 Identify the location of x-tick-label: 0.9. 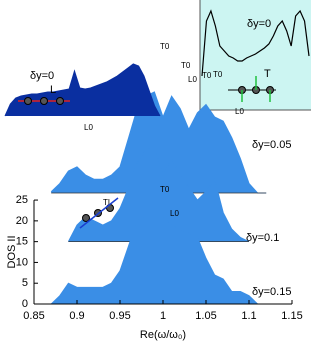
(76, 316).